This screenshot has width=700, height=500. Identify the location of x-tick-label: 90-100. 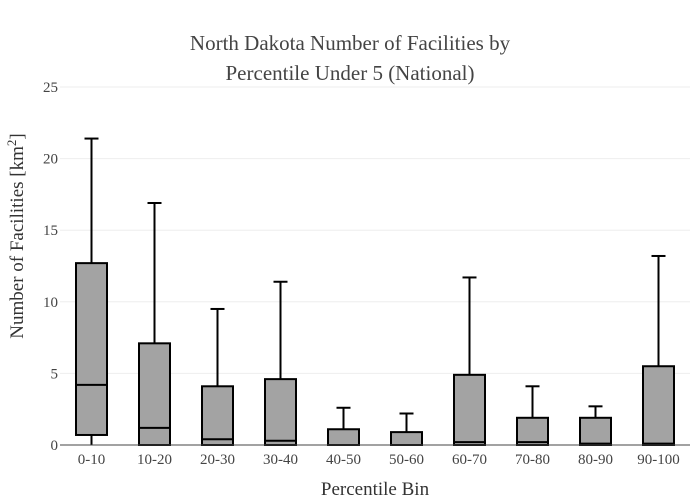
(658, 460).